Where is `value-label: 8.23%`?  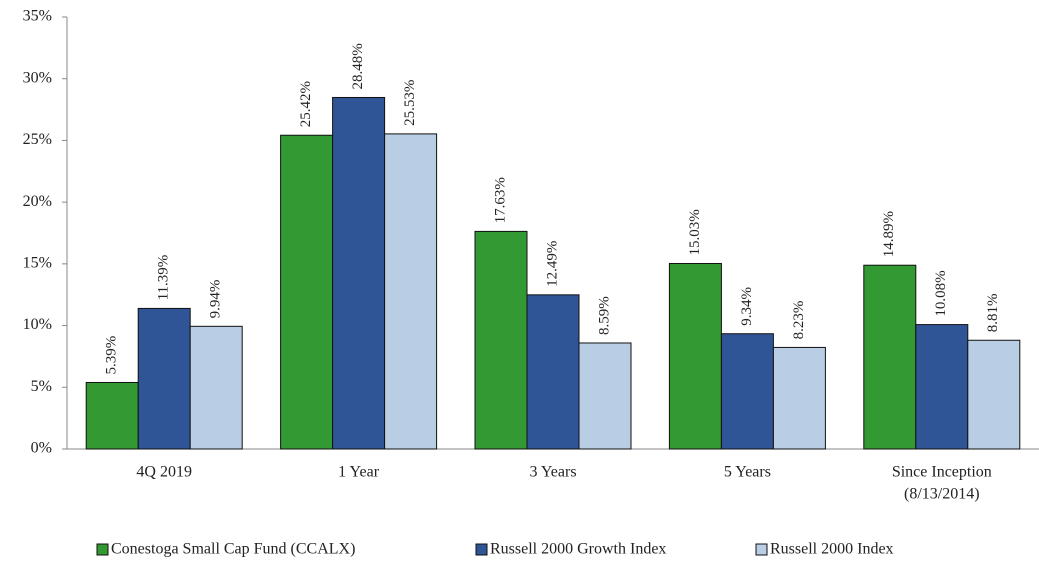 value-label: 8.23% is located at coordinates (799, 320).